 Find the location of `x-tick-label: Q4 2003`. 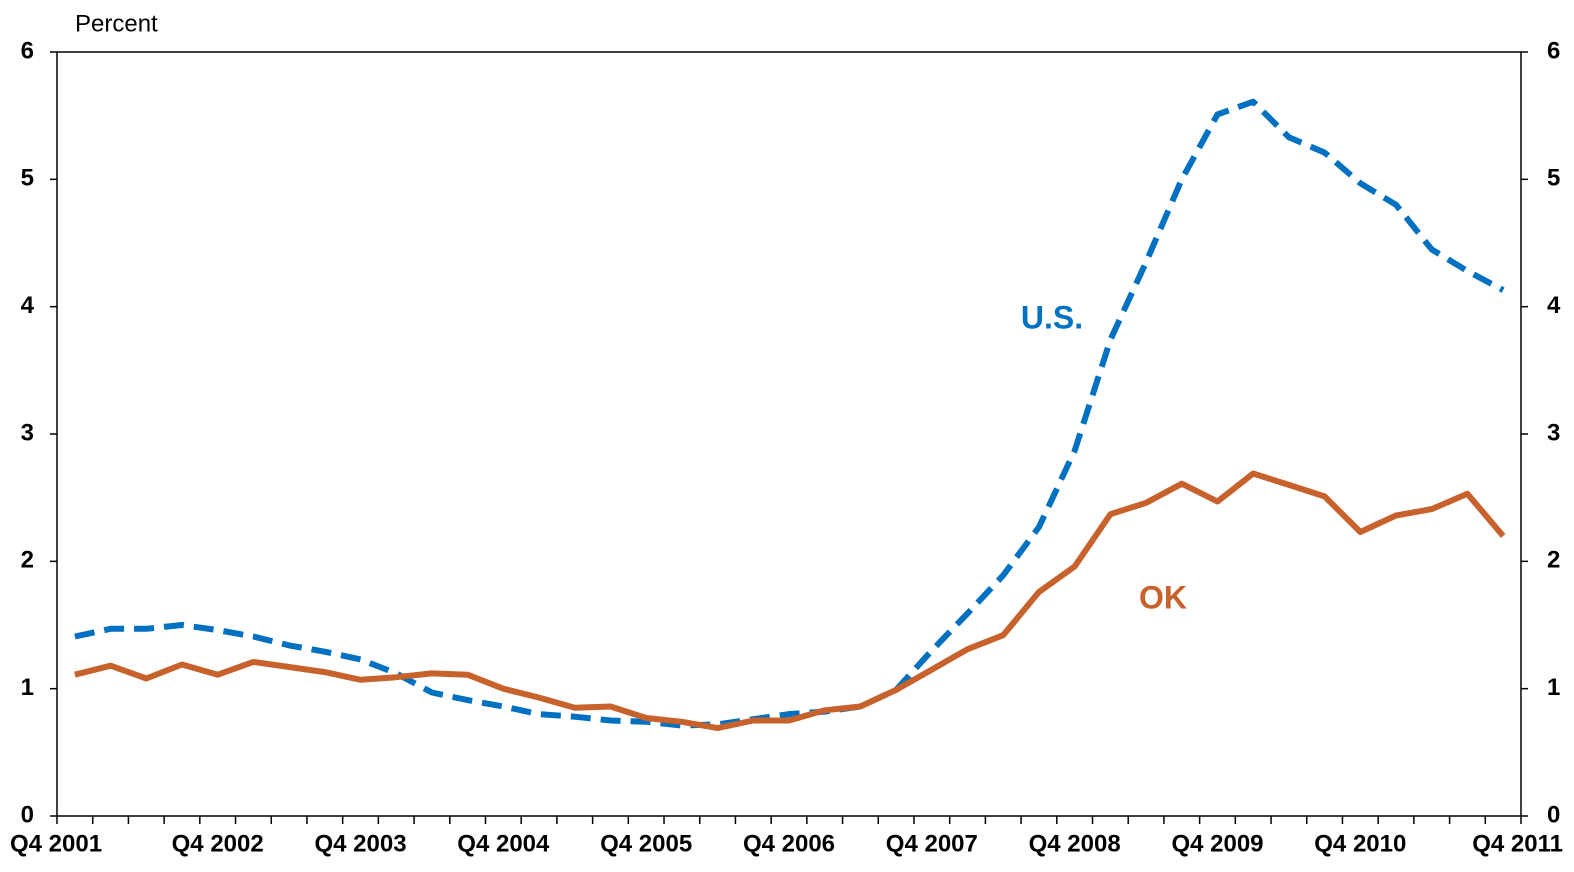

x-tick-label: Q4 2003 is located at coordinates (360, 843).